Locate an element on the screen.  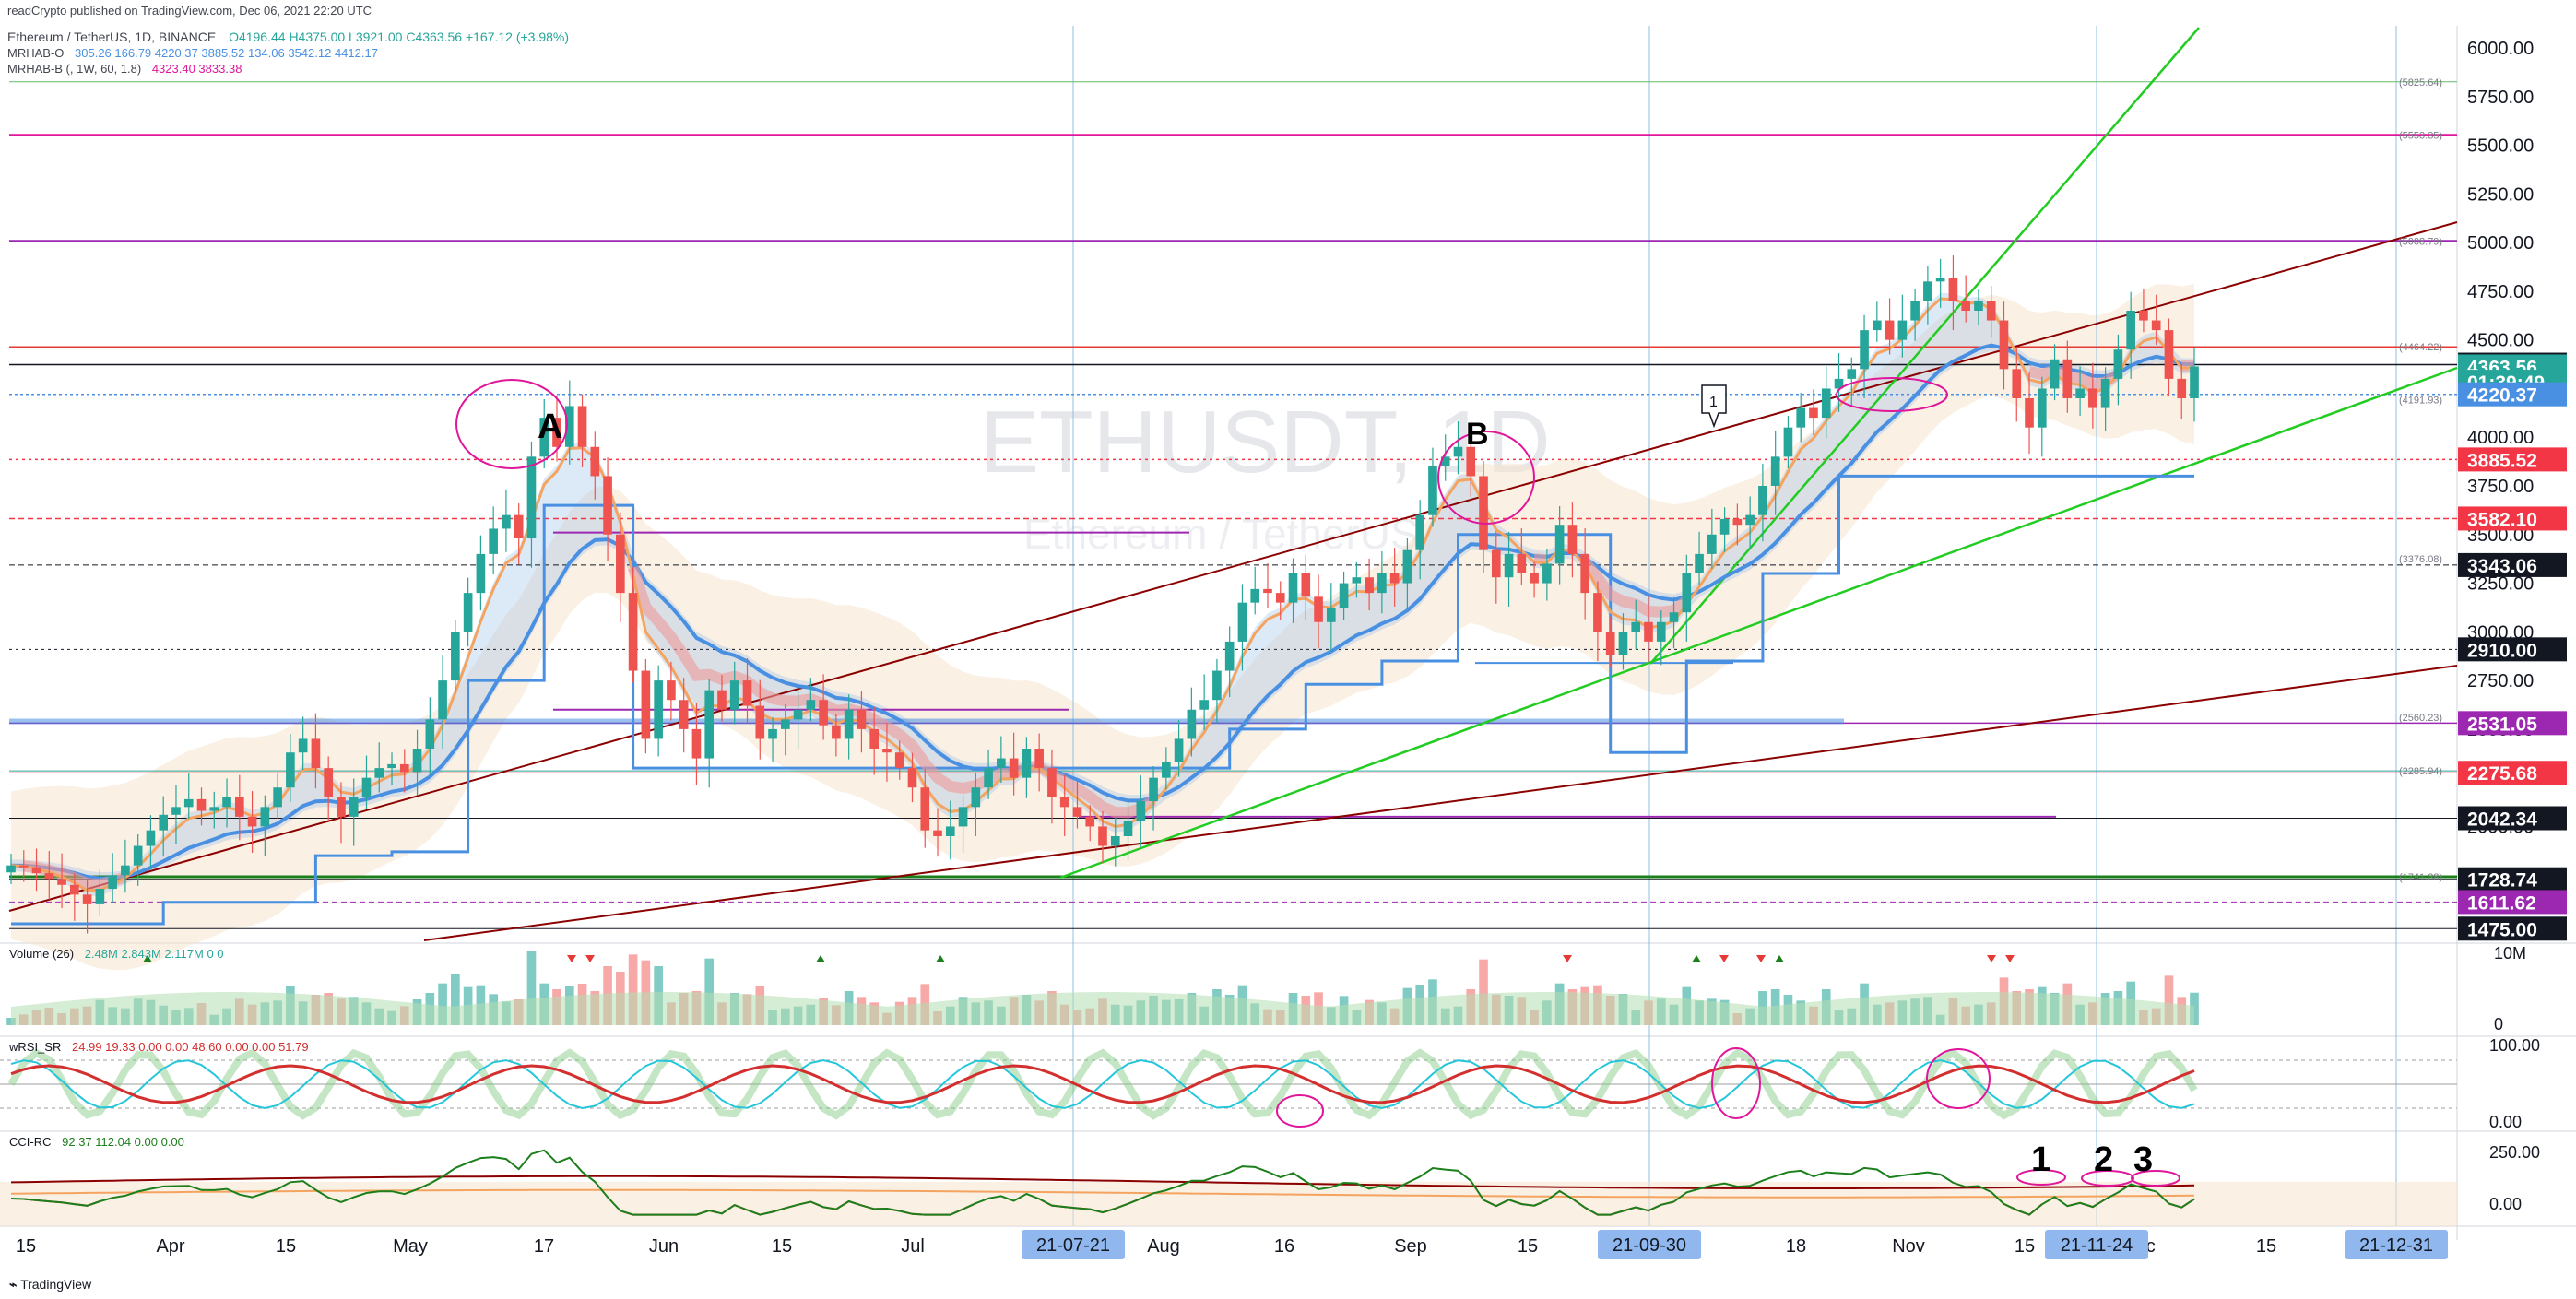
cci-header: CCI-RC 92.37 112.04 0.00 0.00 is located at coordinates (96, 1142).